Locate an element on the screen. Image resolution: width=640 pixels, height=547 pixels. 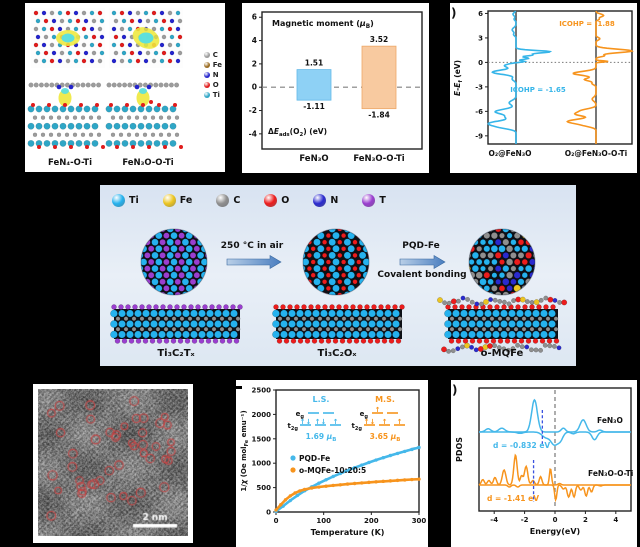
atom-legend-item: C is located at coordinates (212, 55).